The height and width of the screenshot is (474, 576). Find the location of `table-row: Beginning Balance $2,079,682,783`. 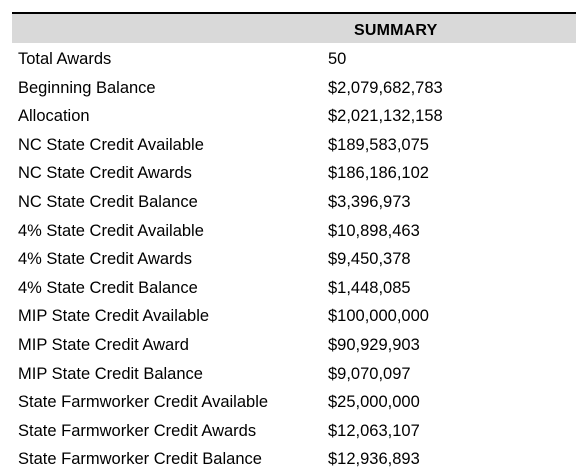

table-row: Beginning Balance $2,079,682,783 is located at coordinates (294, 88).